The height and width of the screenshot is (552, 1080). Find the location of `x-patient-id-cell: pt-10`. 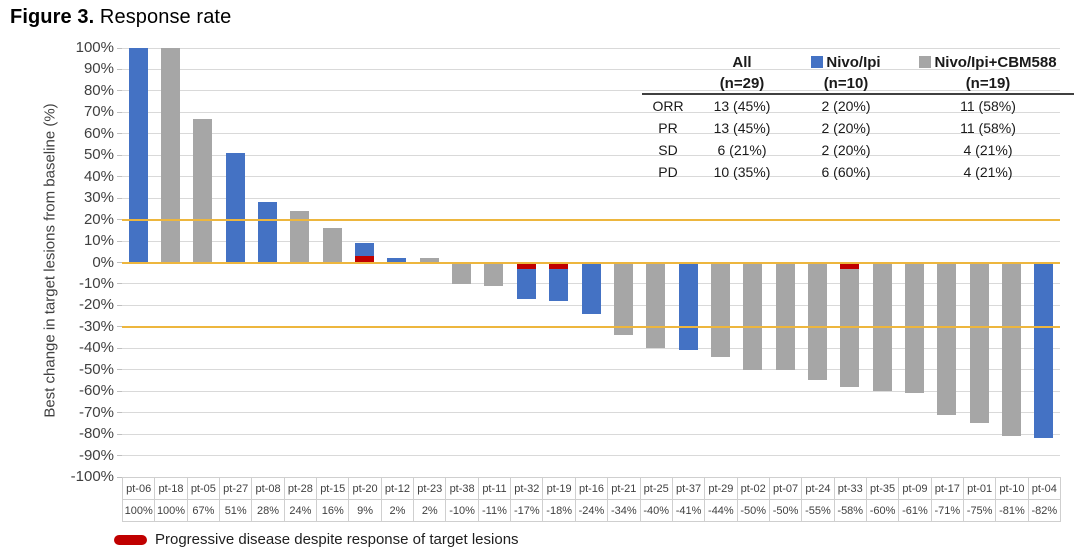

x-patient-id-cell: pt-10 is located at coordinates (1012, 489).